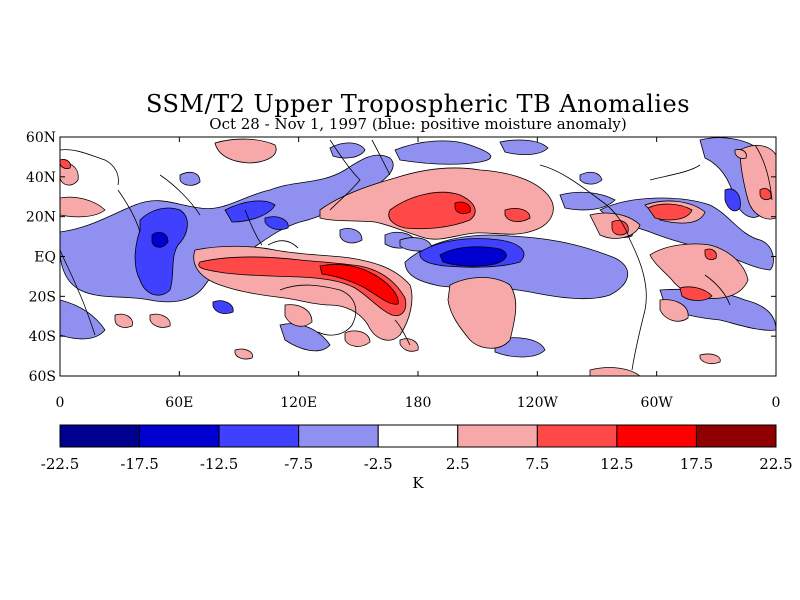 The height and width of the screenshot is (600, 800). Describe the element at coordinates (139, 464) in the screenshot. I see `colorbar-tick-label: -17.5` at that location.